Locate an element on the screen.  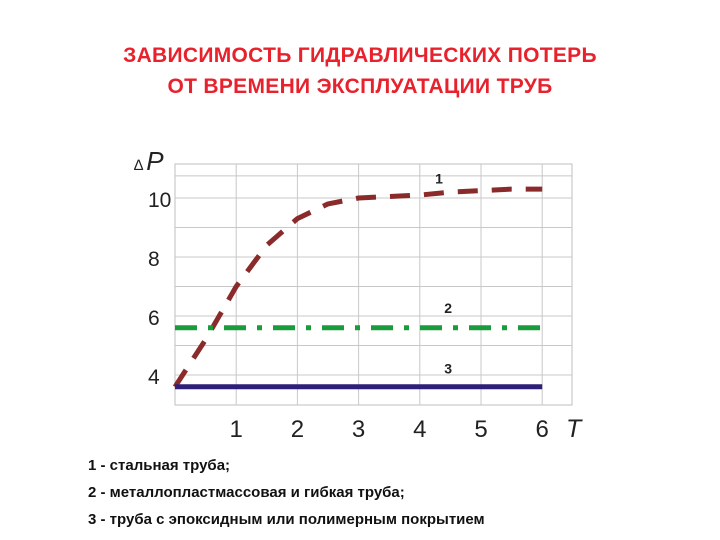
y-tick-label: 10 is located at coordinates (159, 200).